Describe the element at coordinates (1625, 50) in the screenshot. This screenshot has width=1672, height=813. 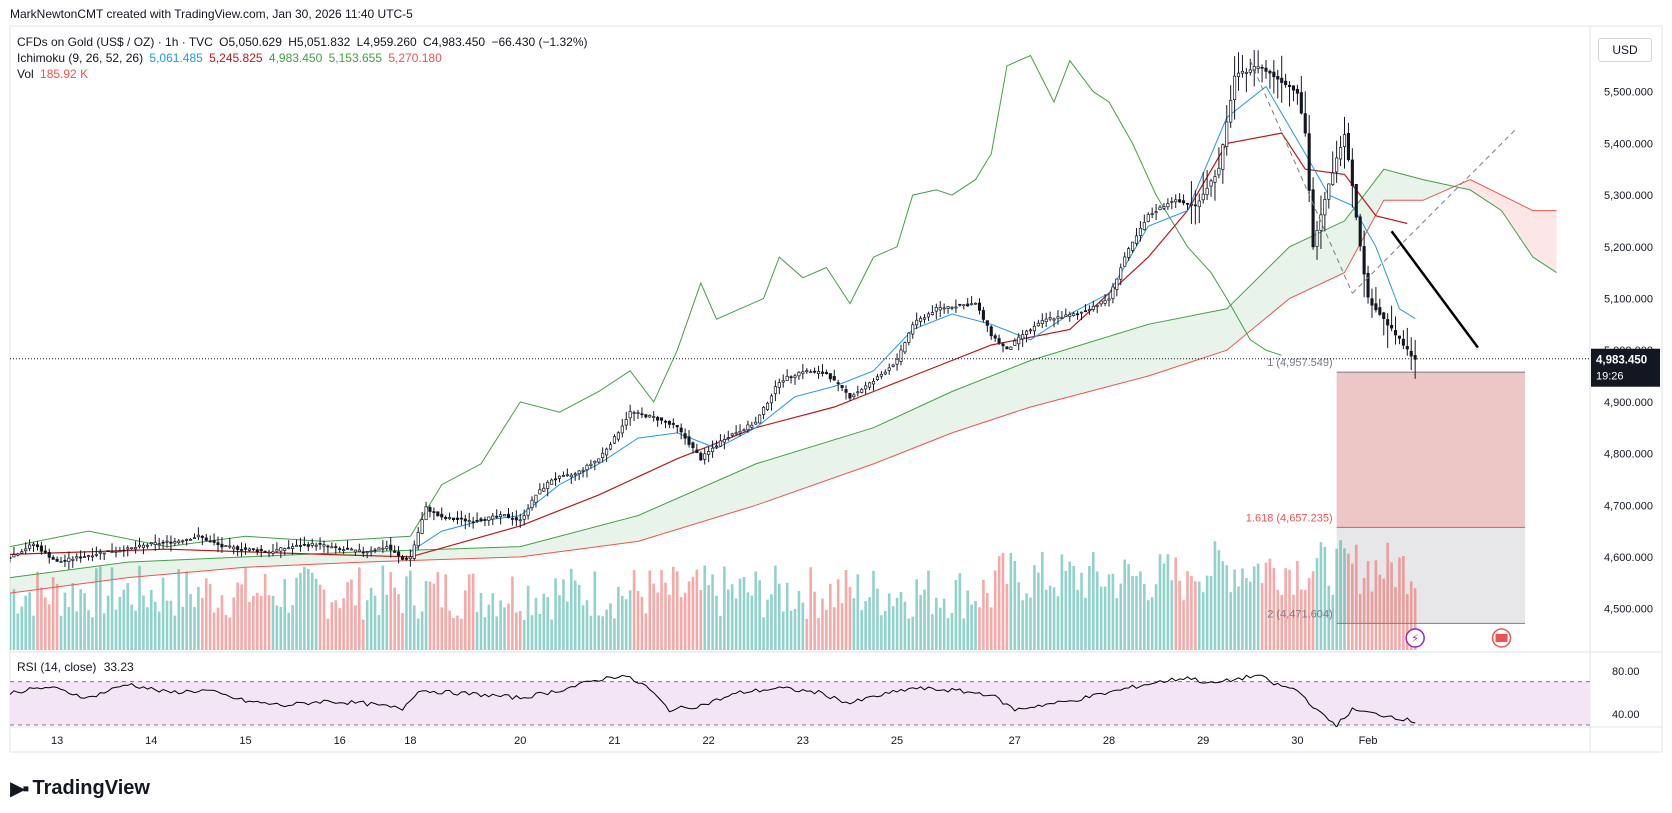
I see `currency-button: USD` at that location.